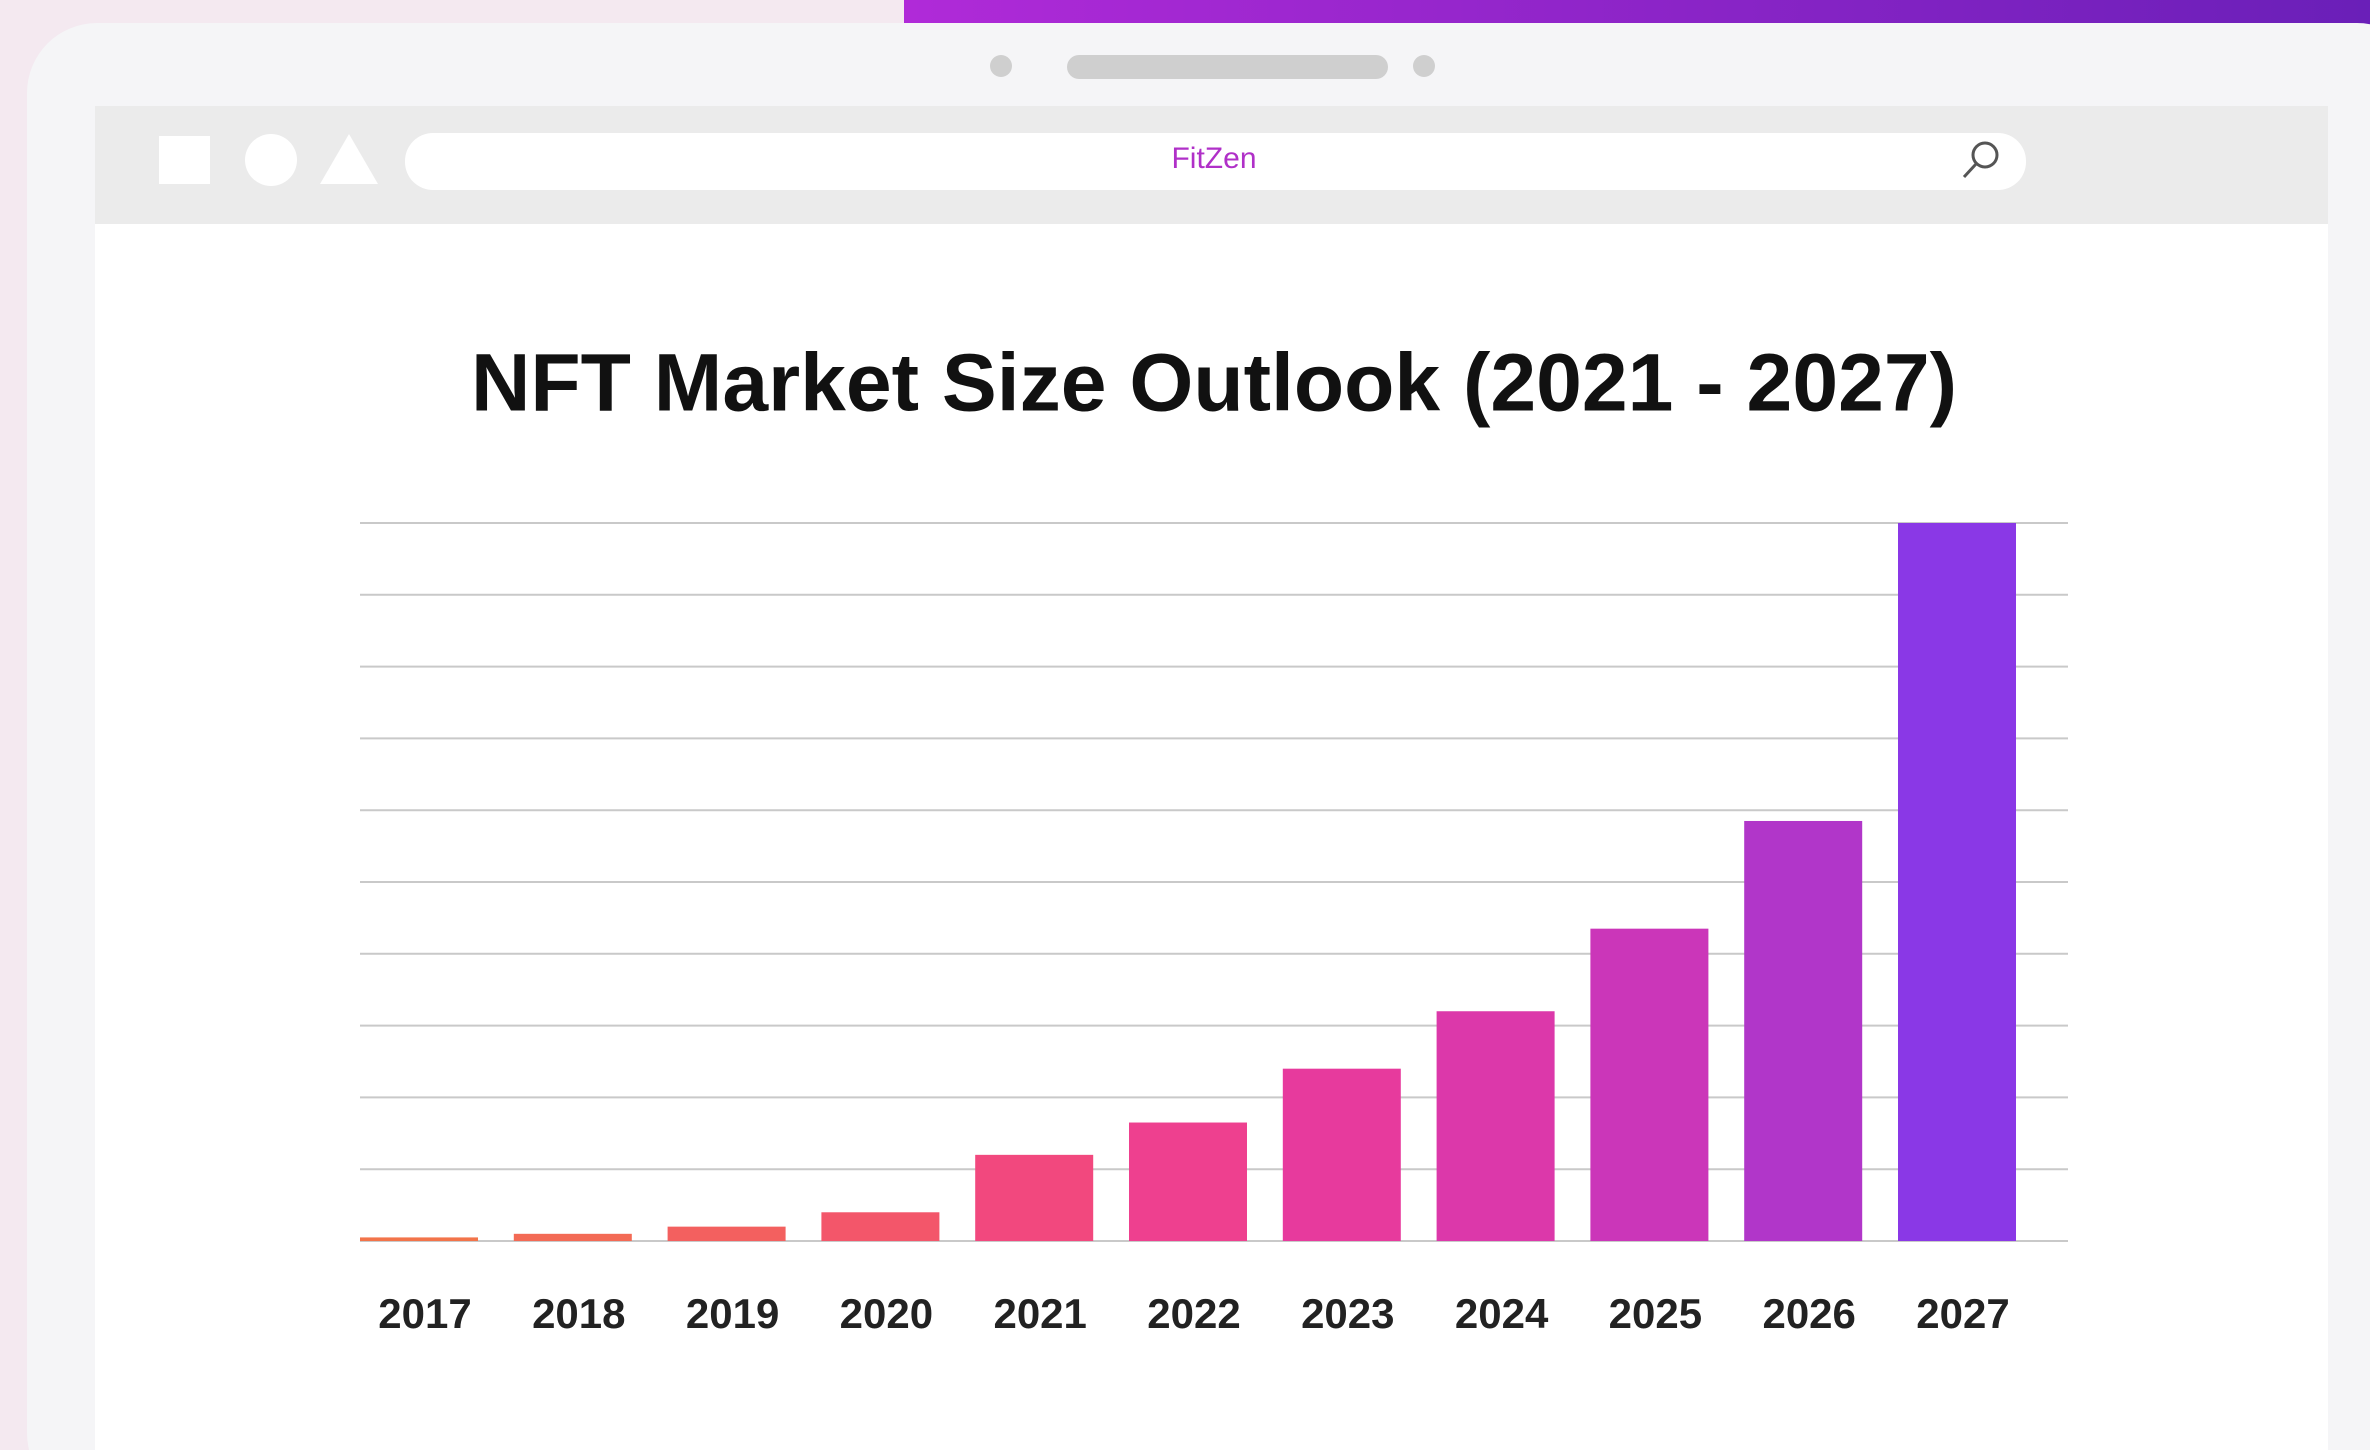 The height and width of the screenshot is (1450, 2370). What do you see at coordinates (424, 1313) in the screenshot?
I see `x-tick-label: 2017` at bounding box center [424, 1313].